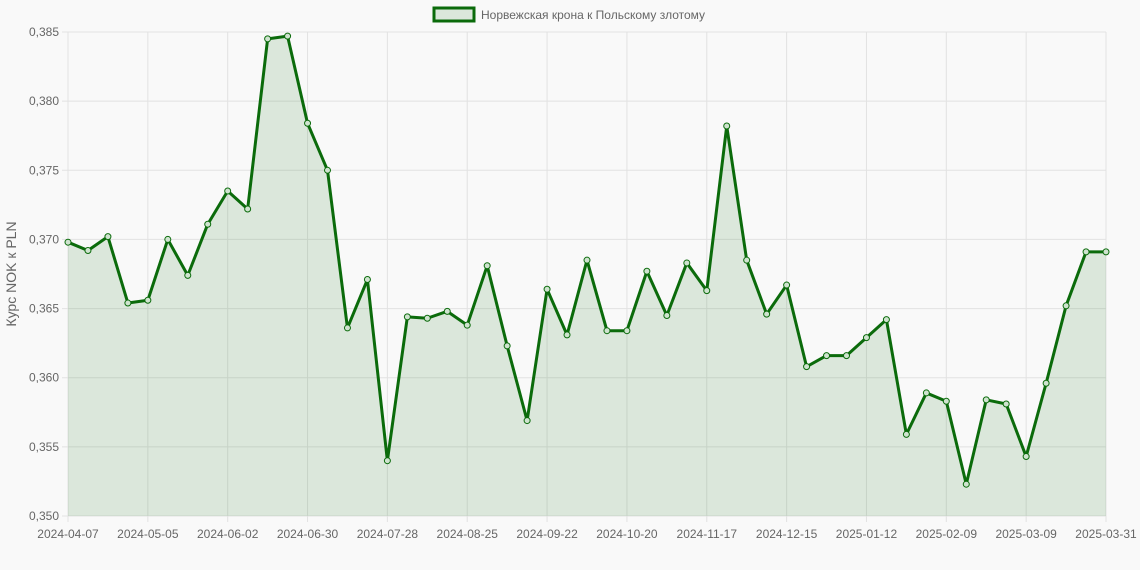 Image resolution: width=1140 pixels, height=570 pixels. I want to click on y-tick-label: 0,375, so click(44, 170).